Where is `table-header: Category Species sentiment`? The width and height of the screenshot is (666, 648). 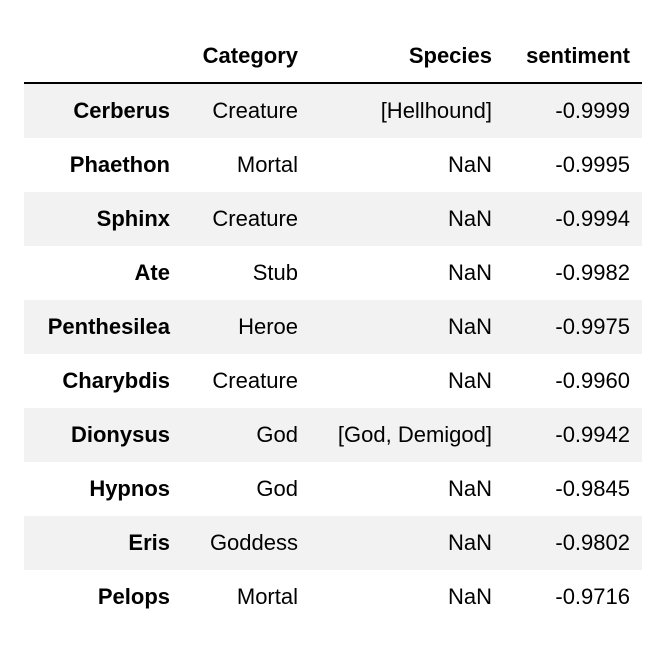
table-header: Category Species sentiment is located at coordinates (333, 57).